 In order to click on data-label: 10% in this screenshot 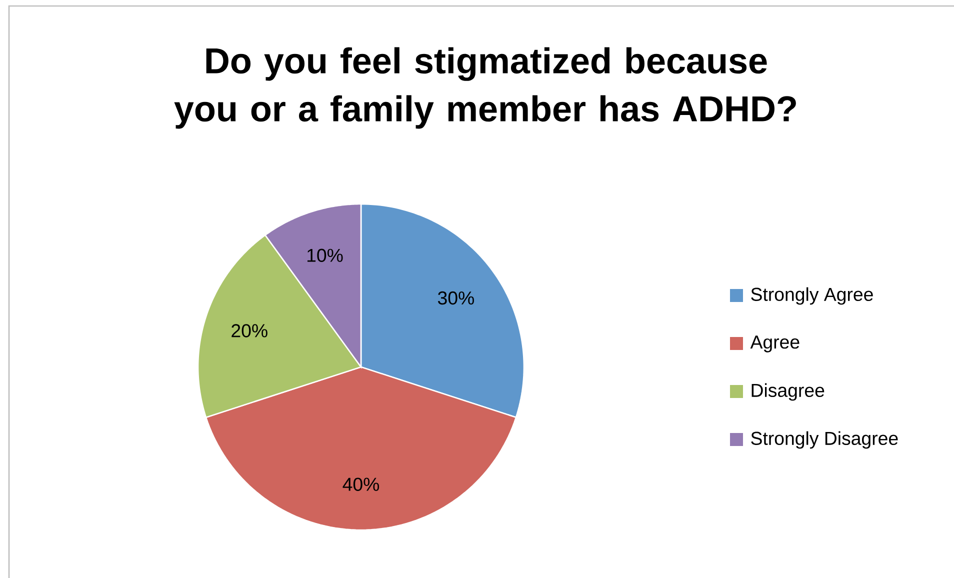, I will do `click(325, 255)`.